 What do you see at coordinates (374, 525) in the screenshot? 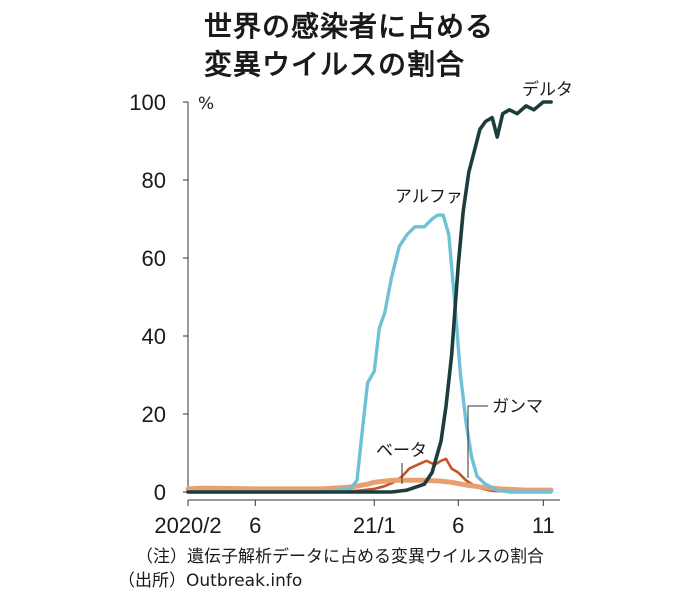
I see `x-tick-label: 21/1` at bounding box center [374, 525].